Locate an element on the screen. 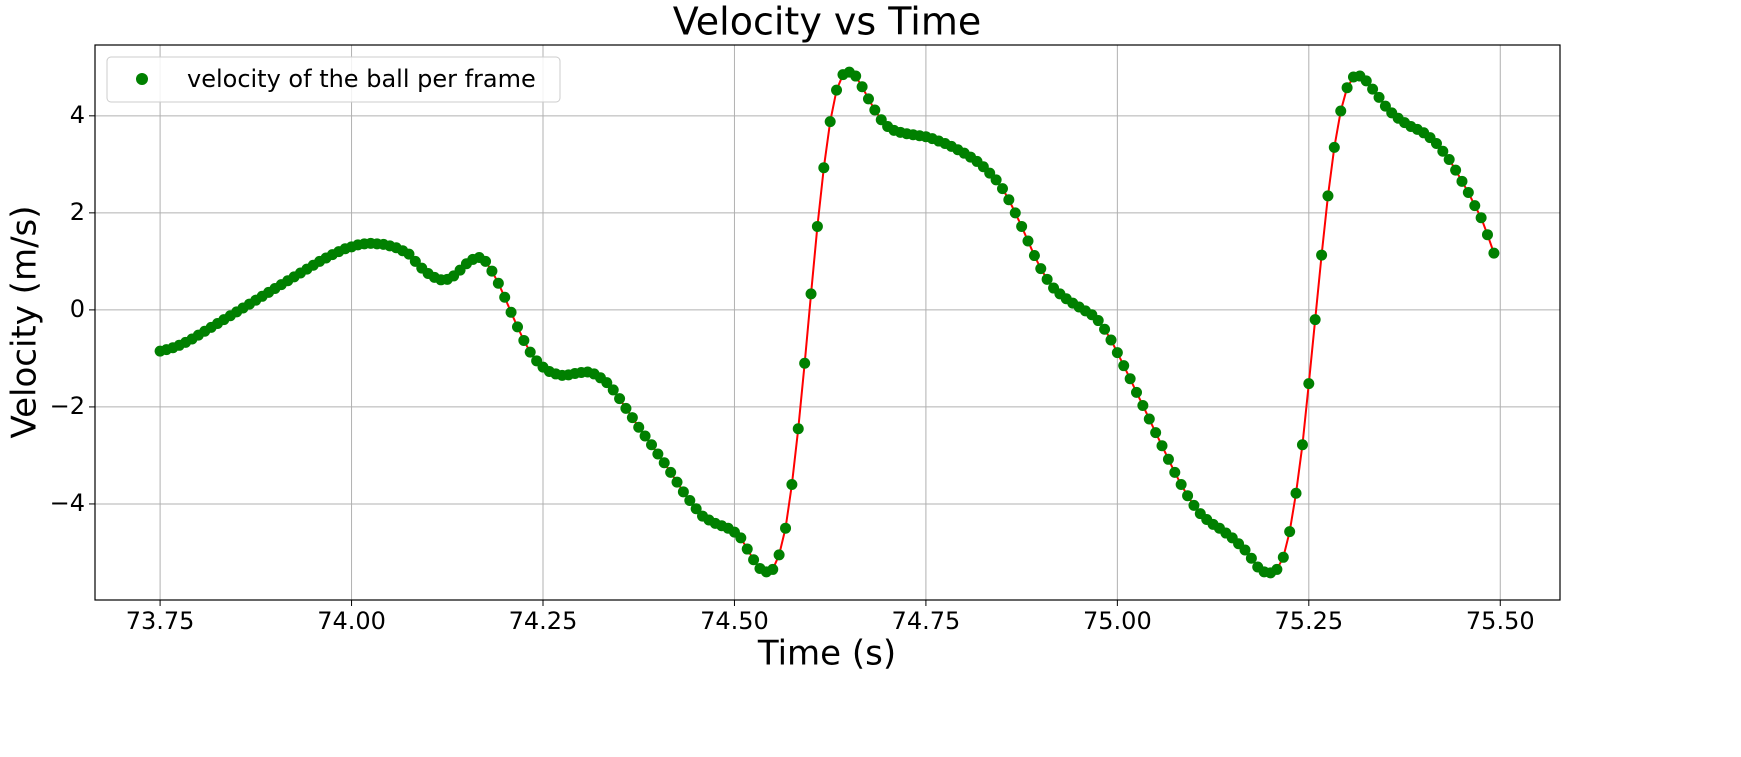  y-tick-label: 4 is located at coordinates (77, 115).